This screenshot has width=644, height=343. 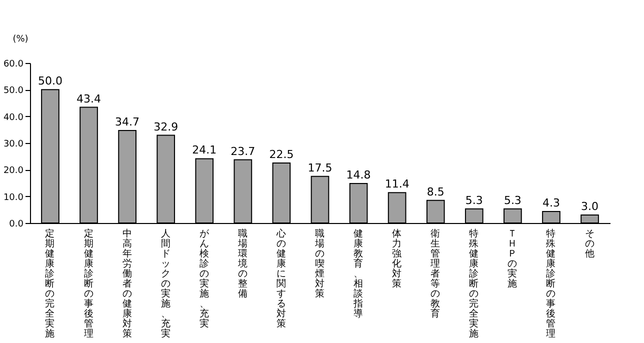 What do you see at coordinates (127, 121) in the screenshot?
I see `data-label: 34.7` at bounding box center [127, 121].